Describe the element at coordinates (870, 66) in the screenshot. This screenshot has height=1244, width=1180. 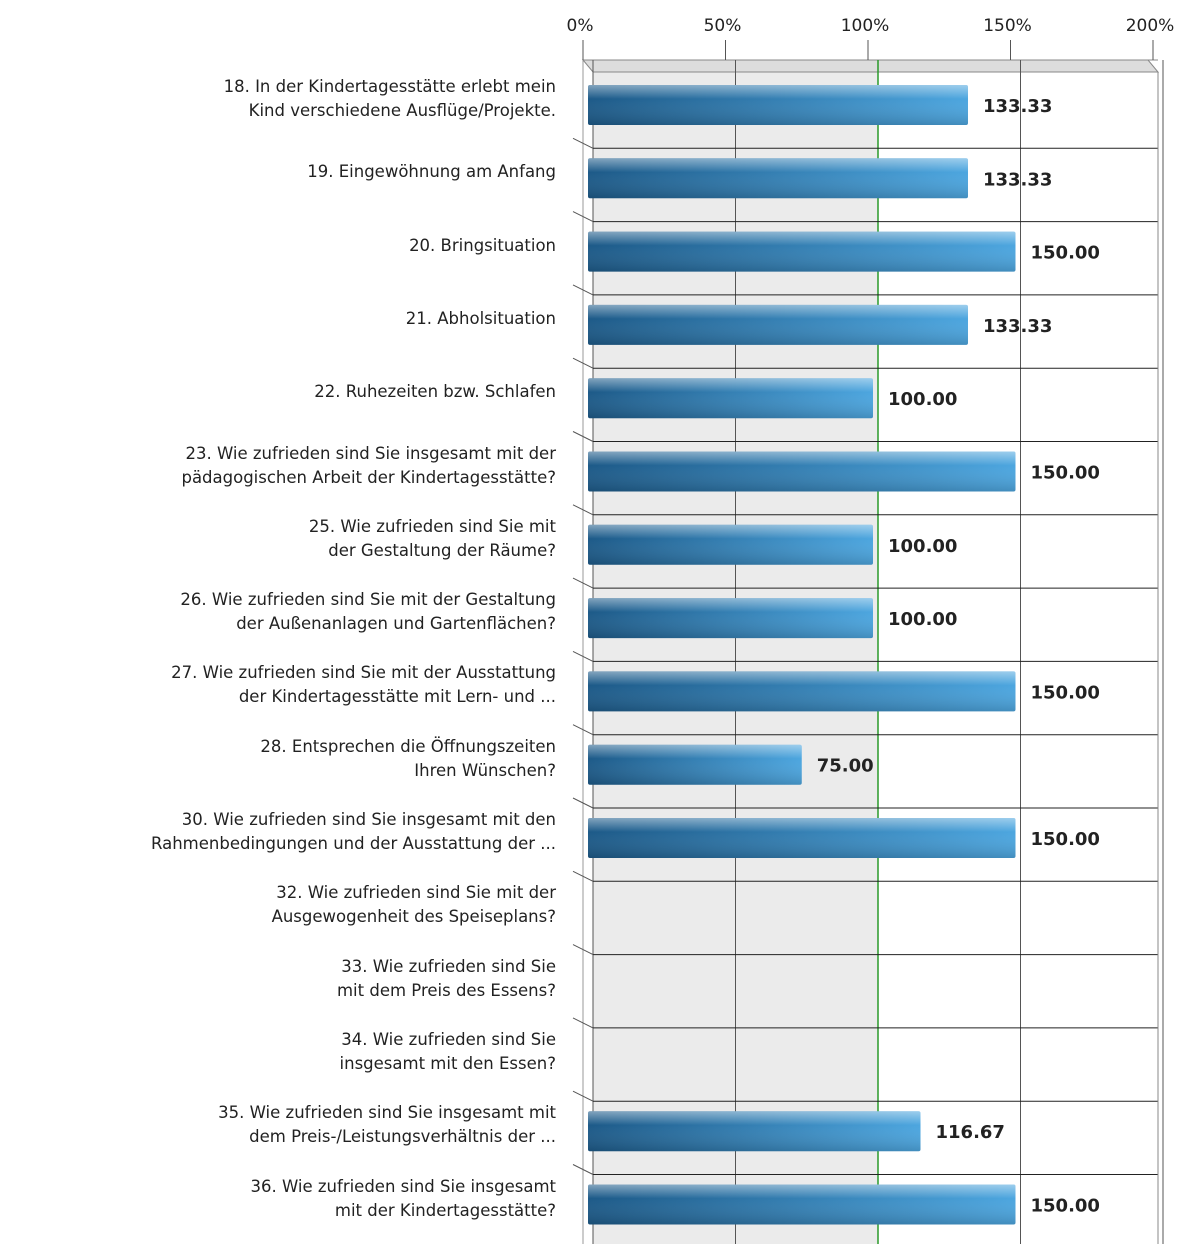
I see `top-face` at that location.